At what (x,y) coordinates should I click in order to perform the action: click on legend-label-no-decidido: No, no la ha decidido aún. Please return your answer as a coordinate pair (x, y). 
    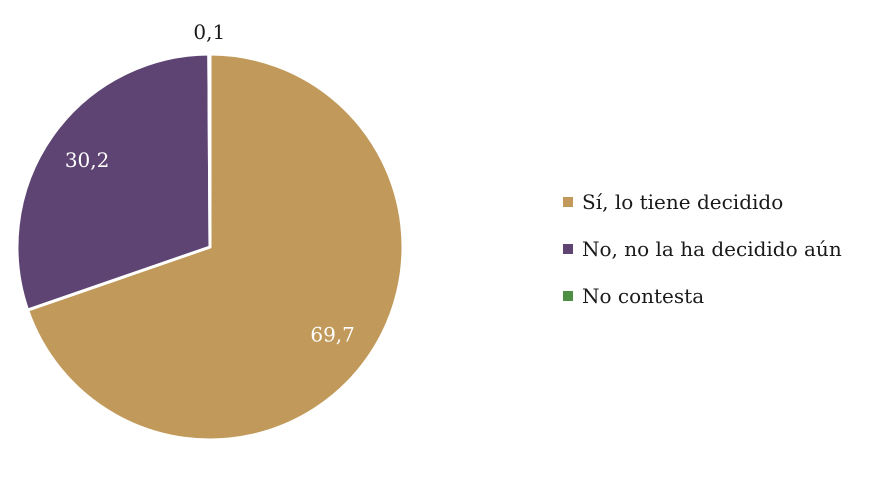
    Looking at the image, I should click on (712, 249).